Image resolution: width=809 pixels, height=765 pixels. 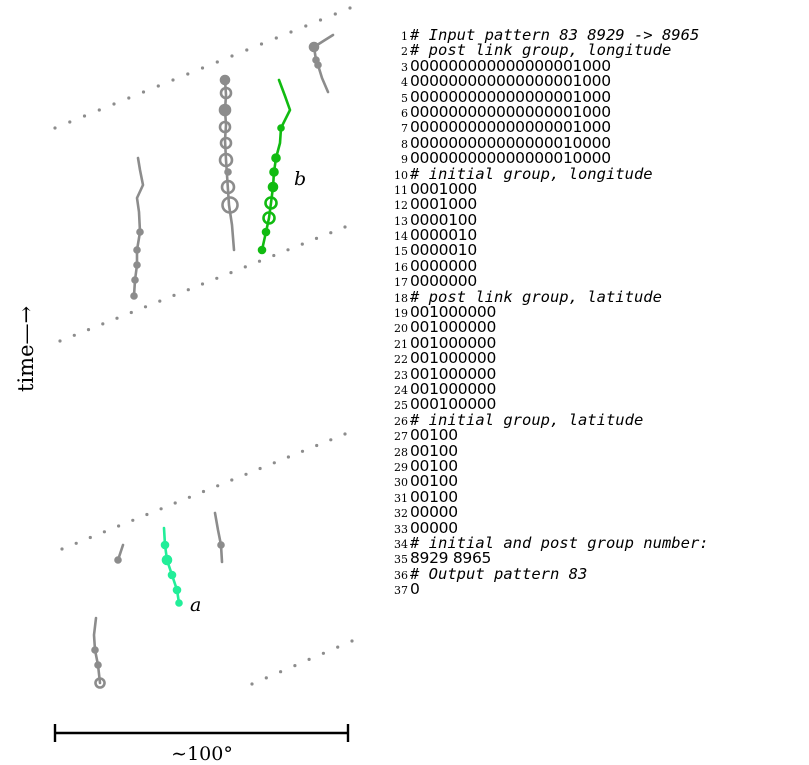 I want to click on line-number: 7, so click(x=404, y=129).